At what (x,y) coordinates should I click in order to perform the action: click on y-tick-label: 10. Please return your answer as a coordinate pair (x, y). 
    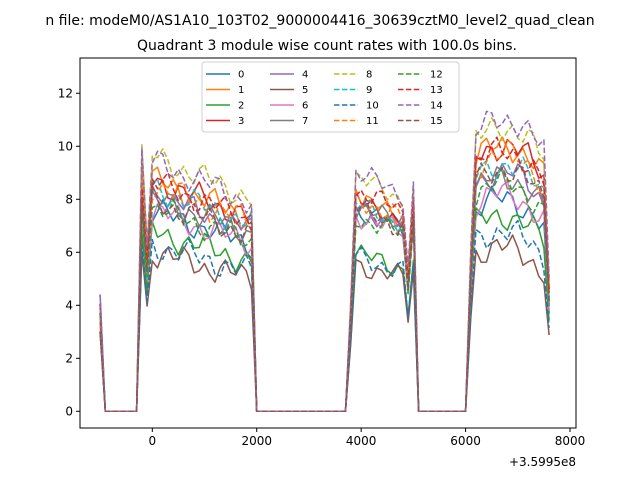
    Looking at the image, I should click on (65, 146).